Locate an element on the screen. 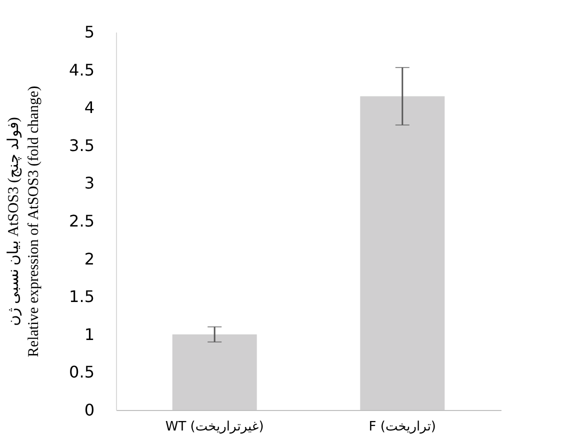 This screenshot has width=575, height=439. y-tick-label: 1 is located at coordinates (89, 334).